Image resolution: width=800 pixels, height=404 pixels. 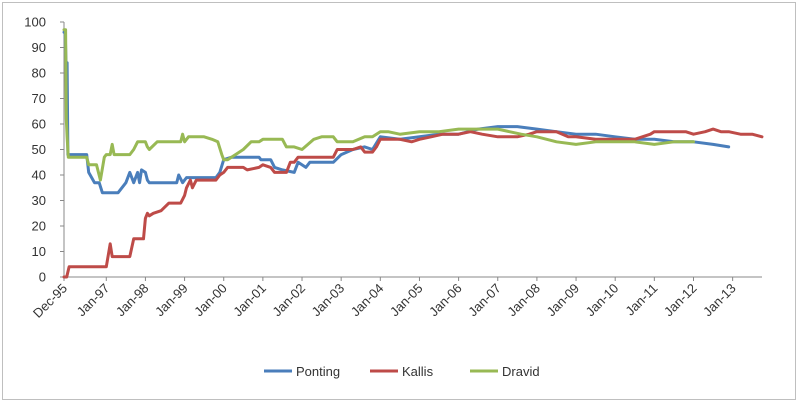 I want to click on y-tick-label: 20, so click(x=39, y=226).